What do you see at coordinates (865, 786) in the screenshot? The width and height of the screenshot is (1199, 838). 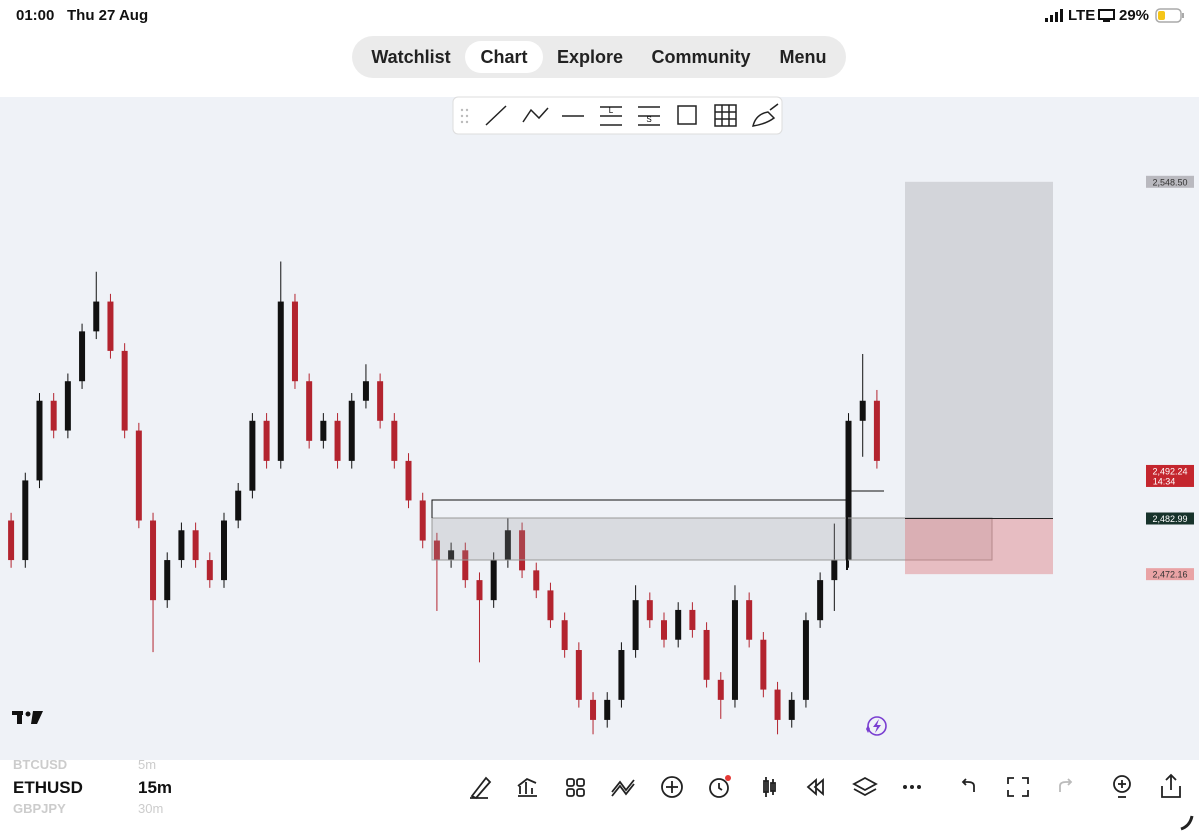 I see `layers-button` at bounding box center [865, 786].